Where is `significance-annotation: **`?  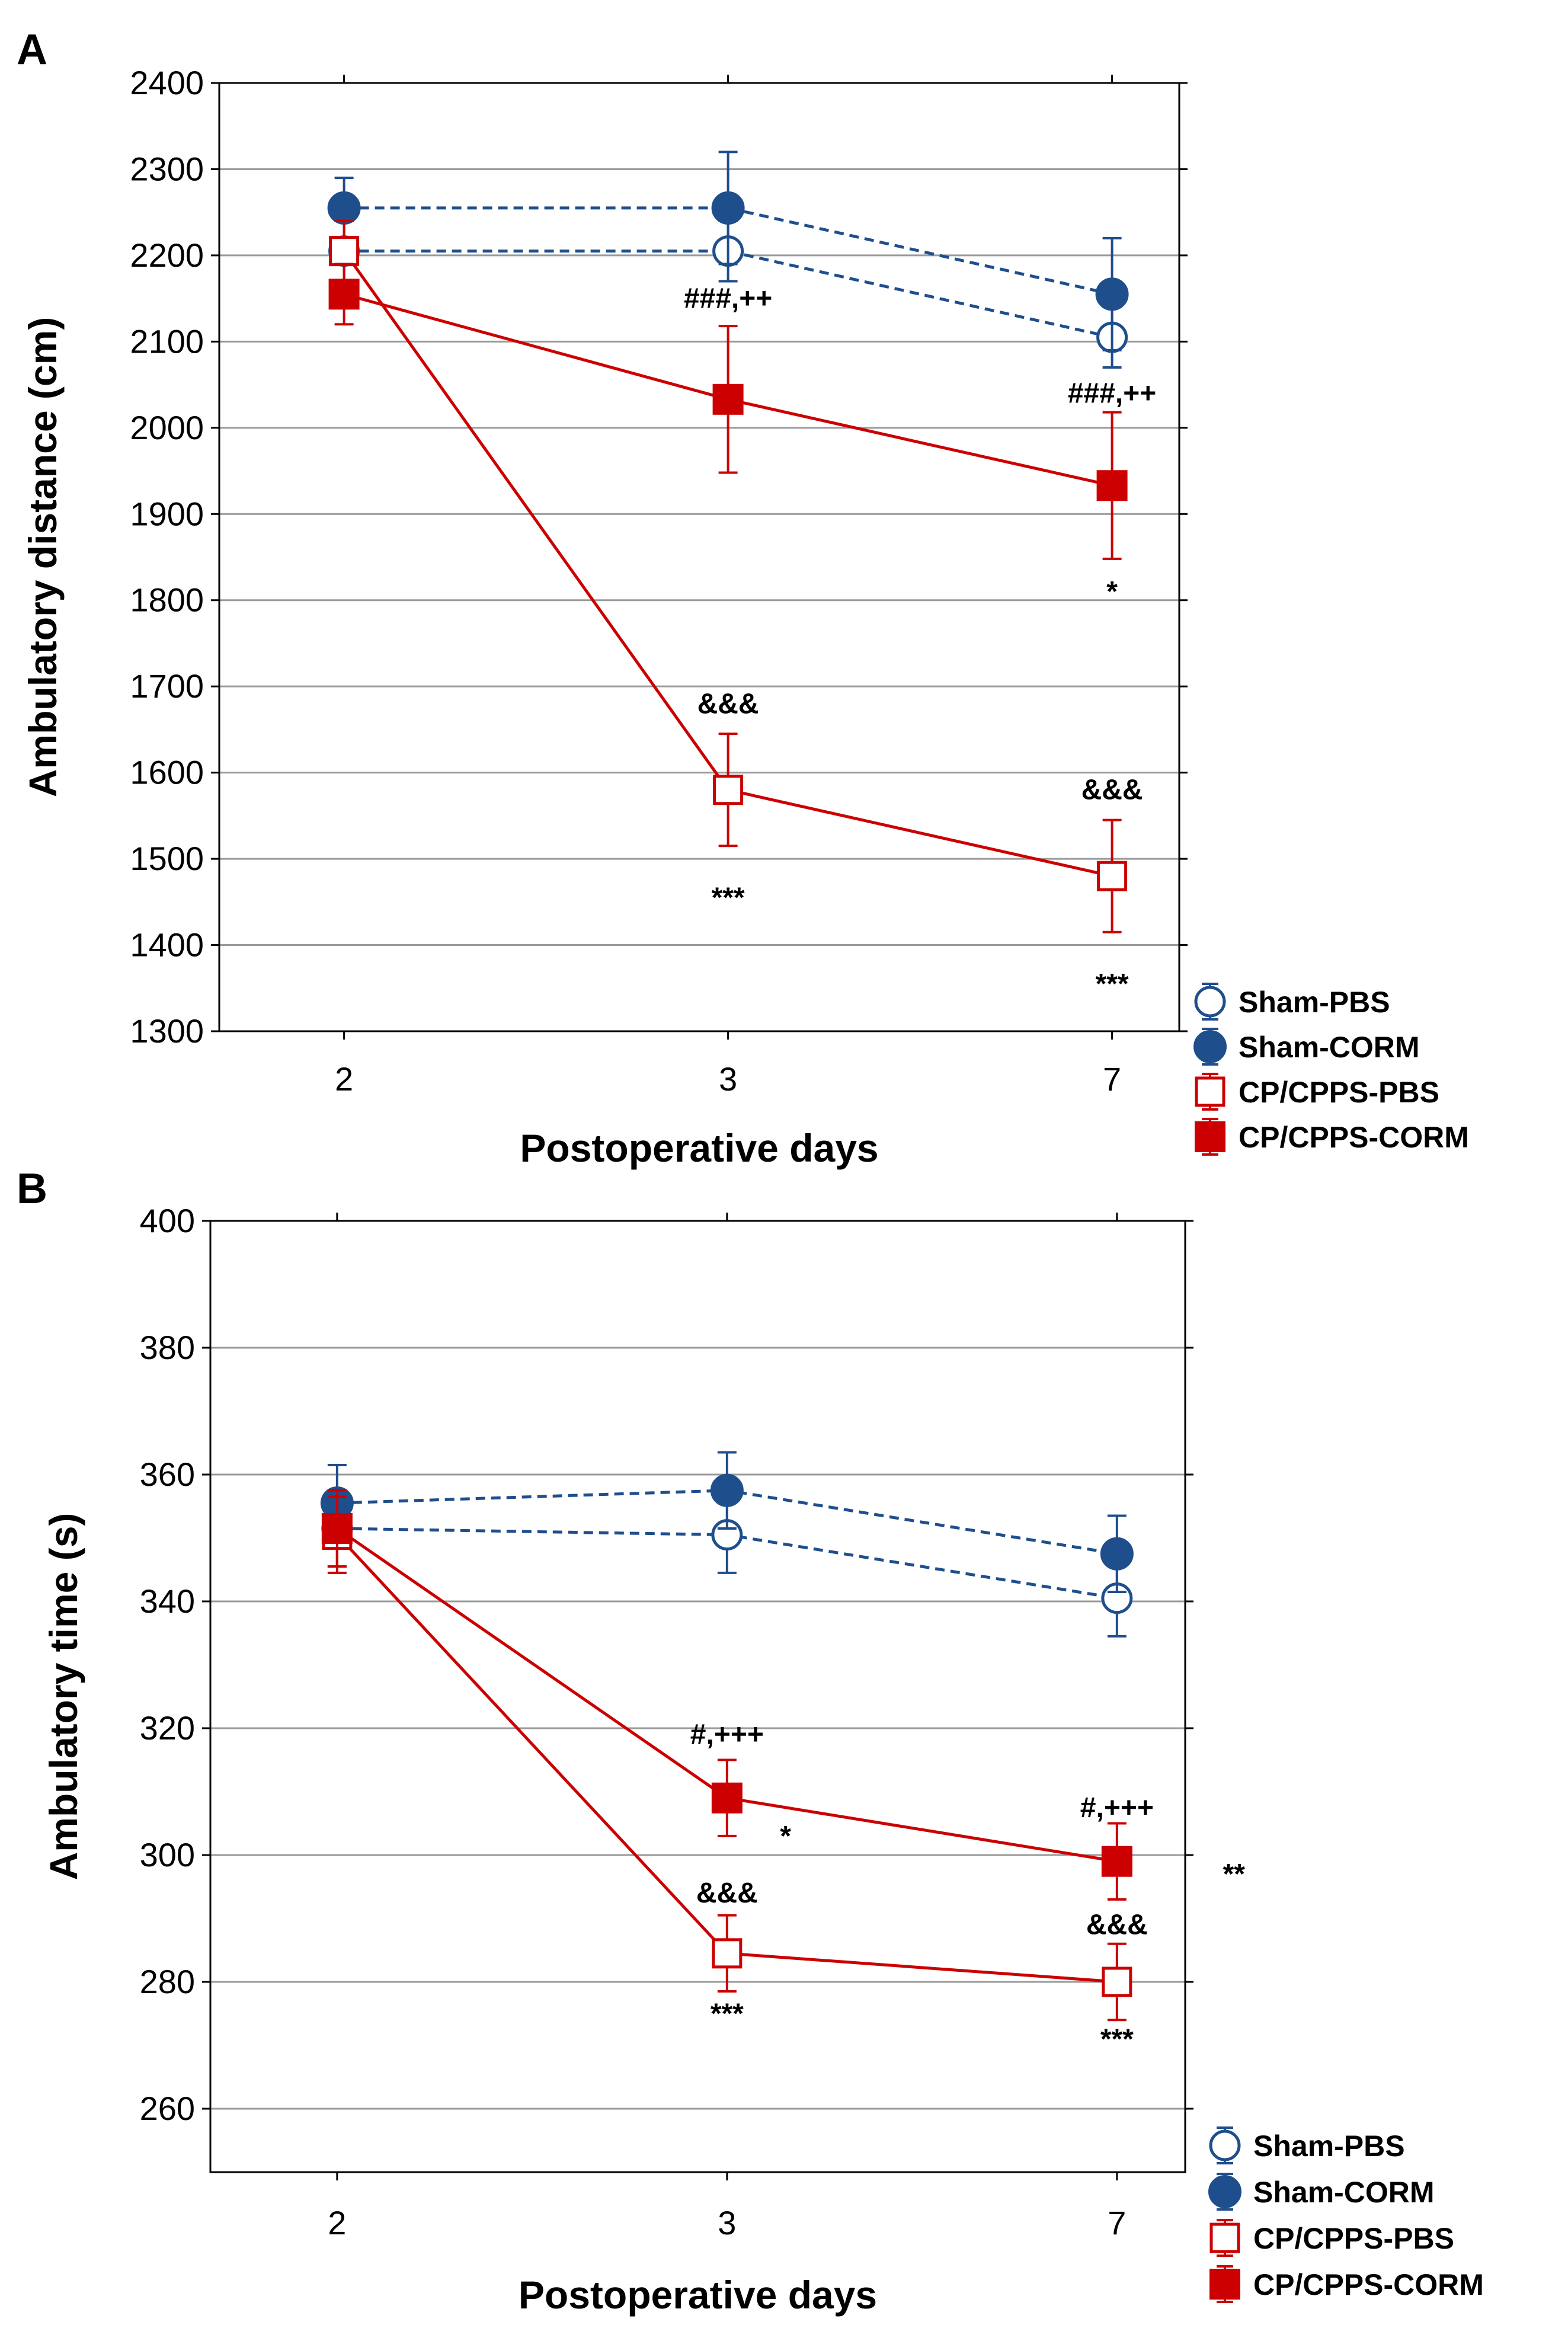
significance-annotation: ** is located at coordinates (1234, 1875).